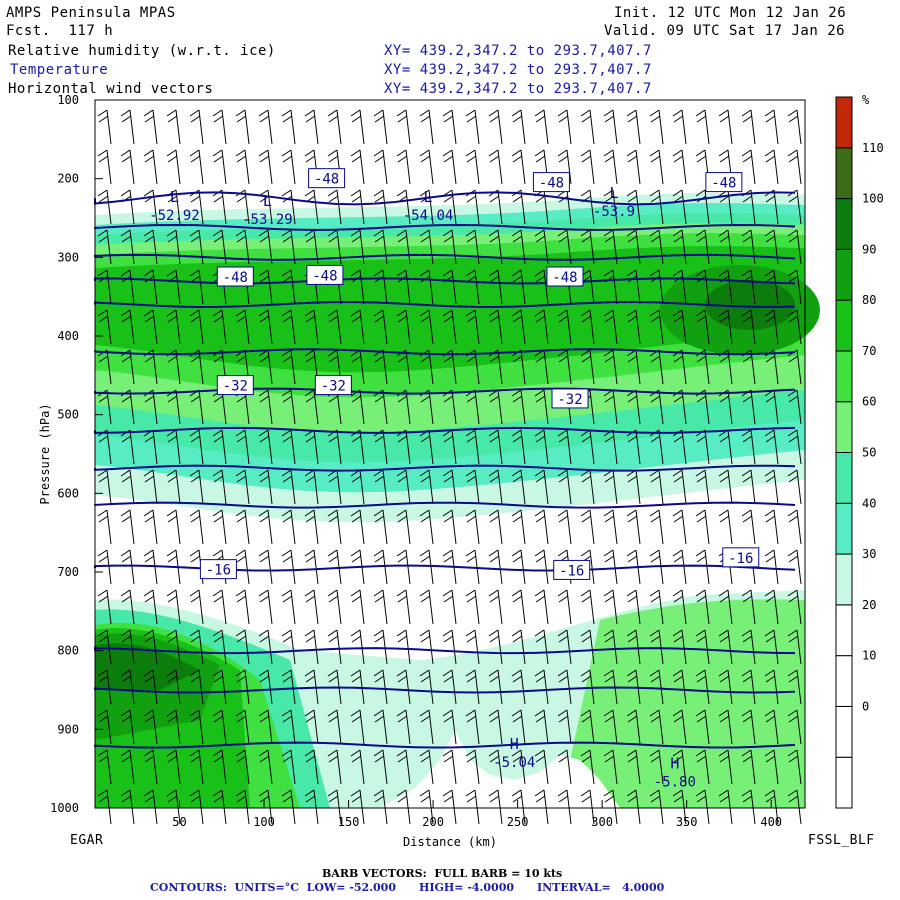 Image resolution: width=900 pixels, height=900 pixels. Describe the element at coordinates (450, 842) in the screenshot. I see `x-axis-label: Distance (km)` at that location.